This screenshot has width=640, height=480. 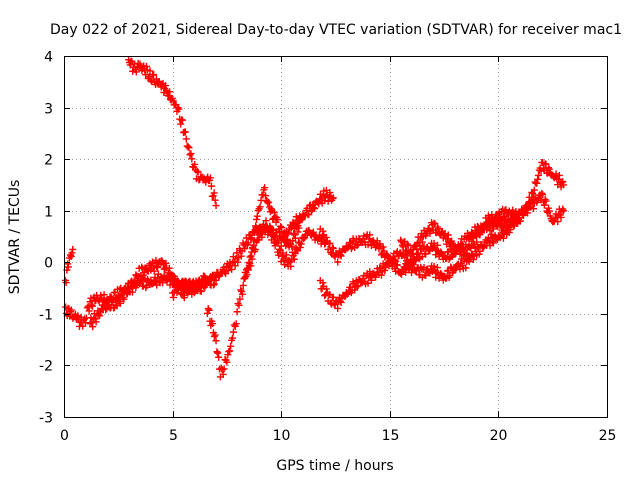 What do you see at coordinates (48, 58) in the screenshot?
I see `y-tick-label: 4` at bounding box center [48, 58].